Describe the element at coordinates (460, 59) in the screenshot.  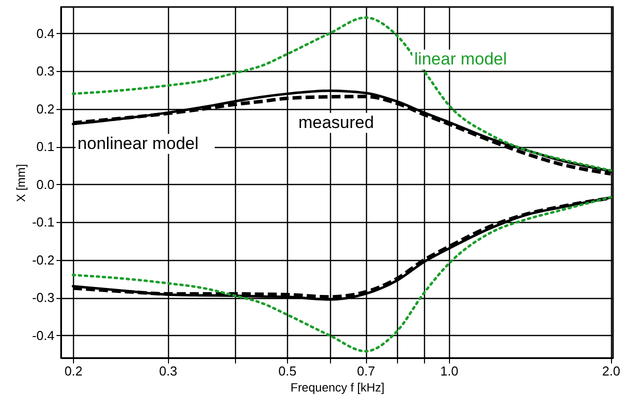
I see `series-label: linear model` at that location.